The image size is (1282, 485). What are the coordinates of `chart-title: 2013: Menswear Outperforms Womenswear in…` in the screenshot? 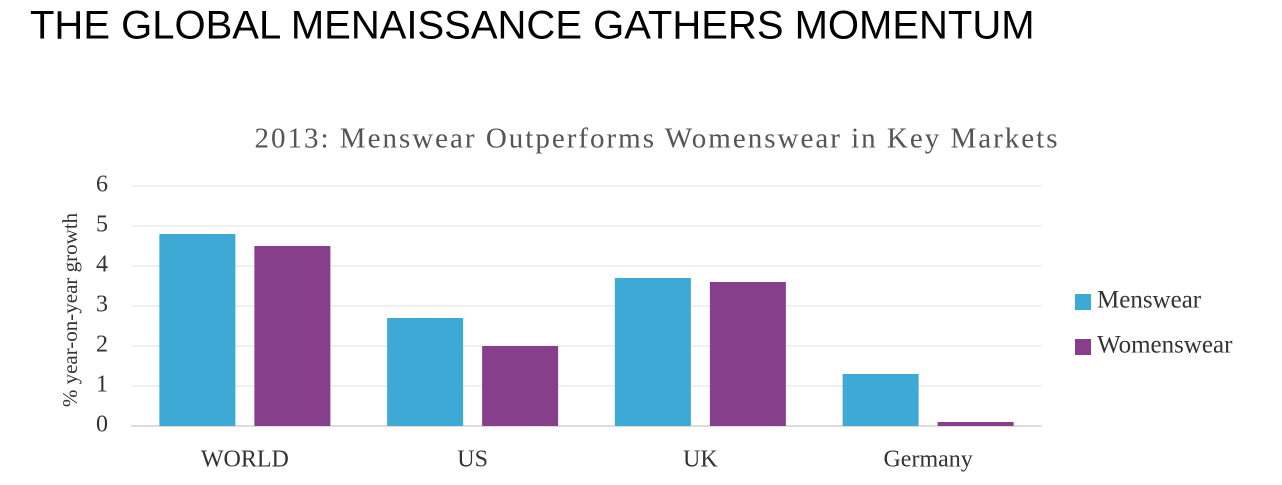 It's located at (656, 139).